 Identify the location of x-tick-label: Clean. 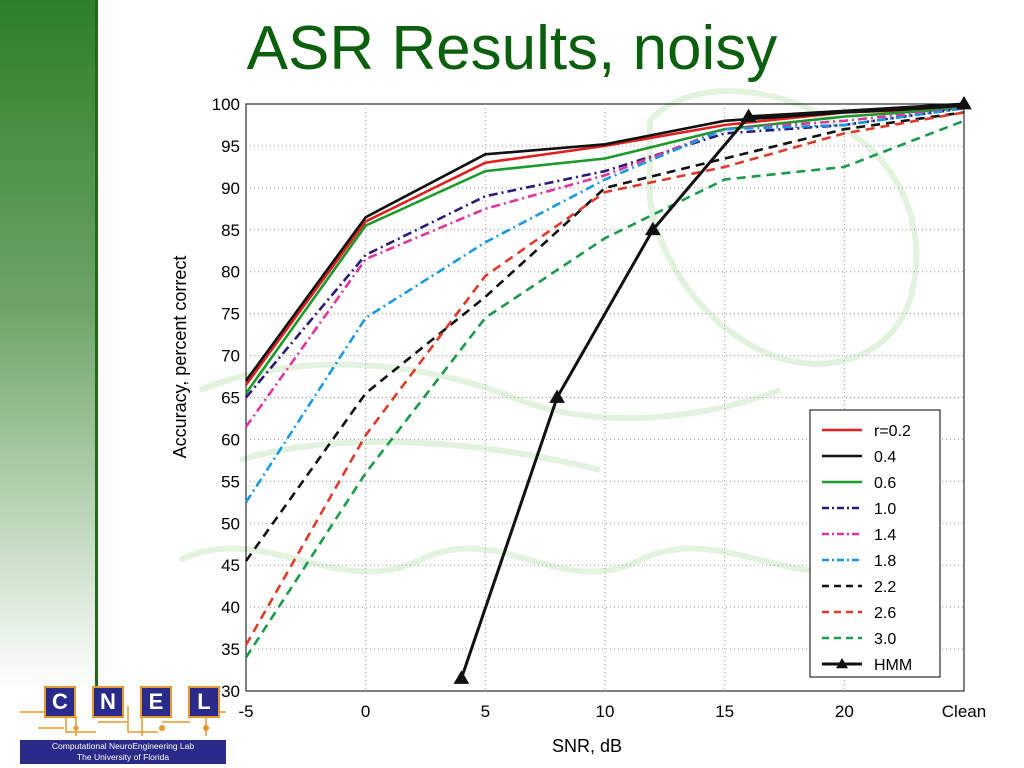
(964, 711).